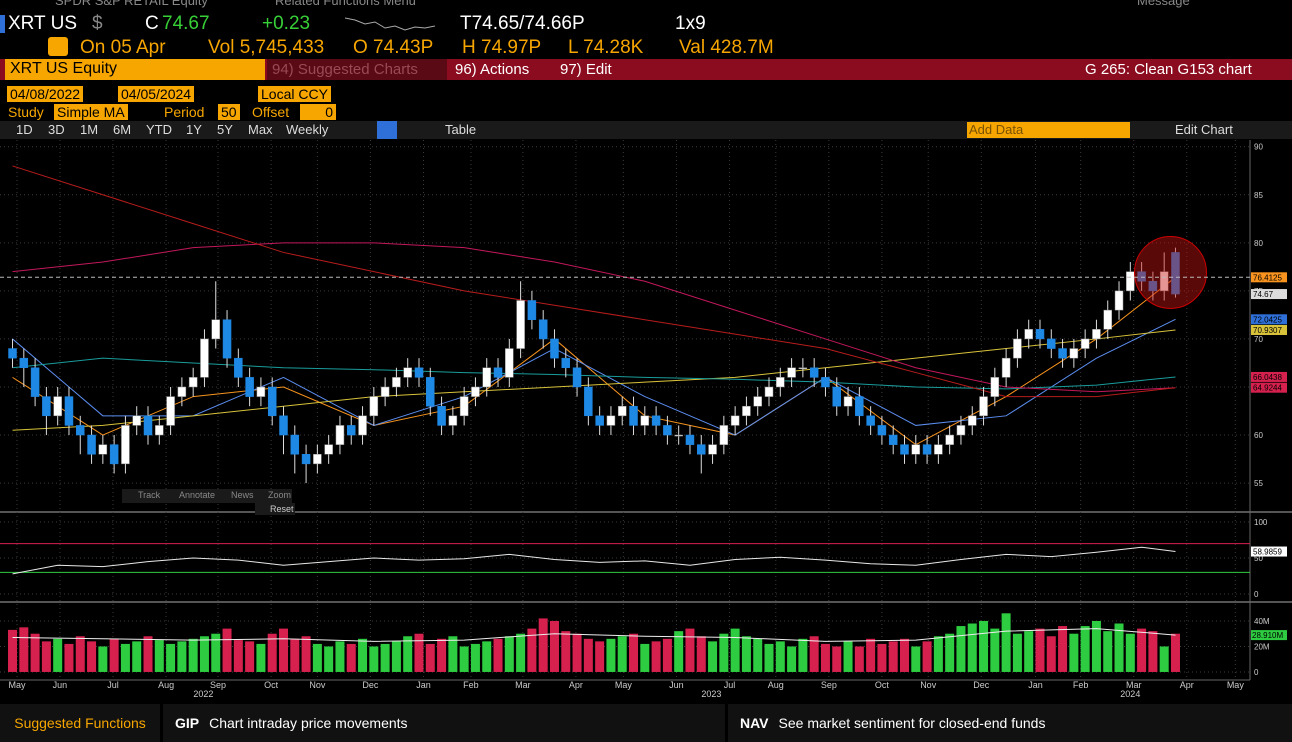  What do you see at coordinates (1258, 483) in the screenshot?
I see `y-tick-label: 55` at bounding box center [1258, 483].